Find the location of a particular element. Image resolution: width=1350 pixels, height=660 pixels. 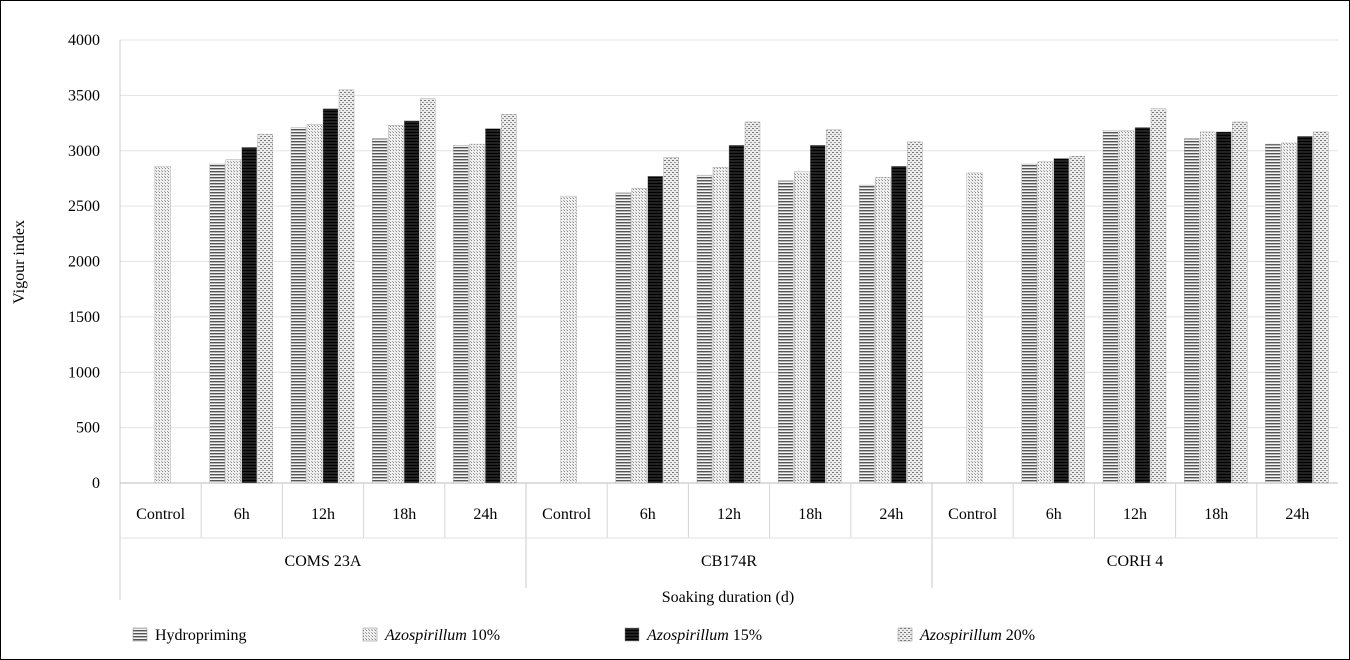

y-axis-title: Vigour index is located at coordinates (19, 262).